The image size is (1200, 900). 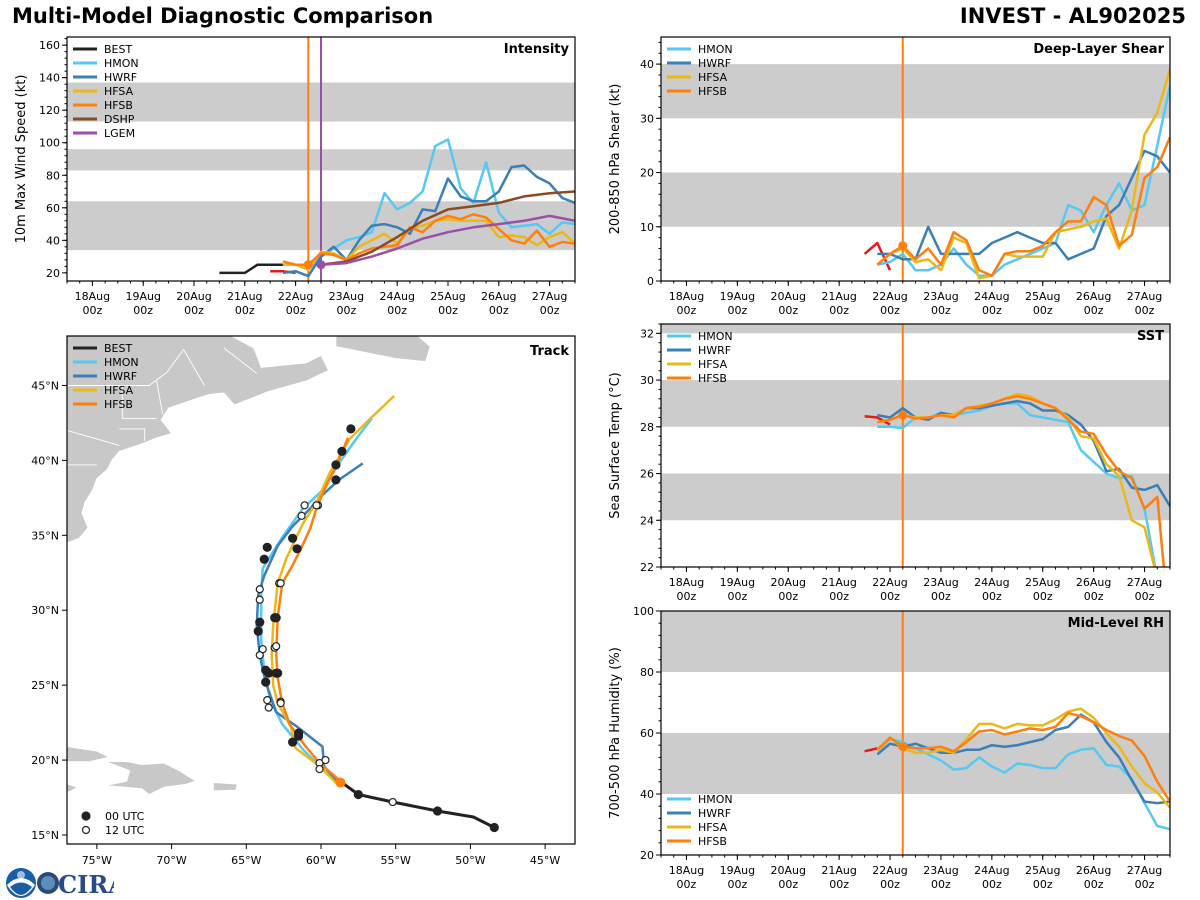 I want to click on state-border, so click(x=93, y=437).